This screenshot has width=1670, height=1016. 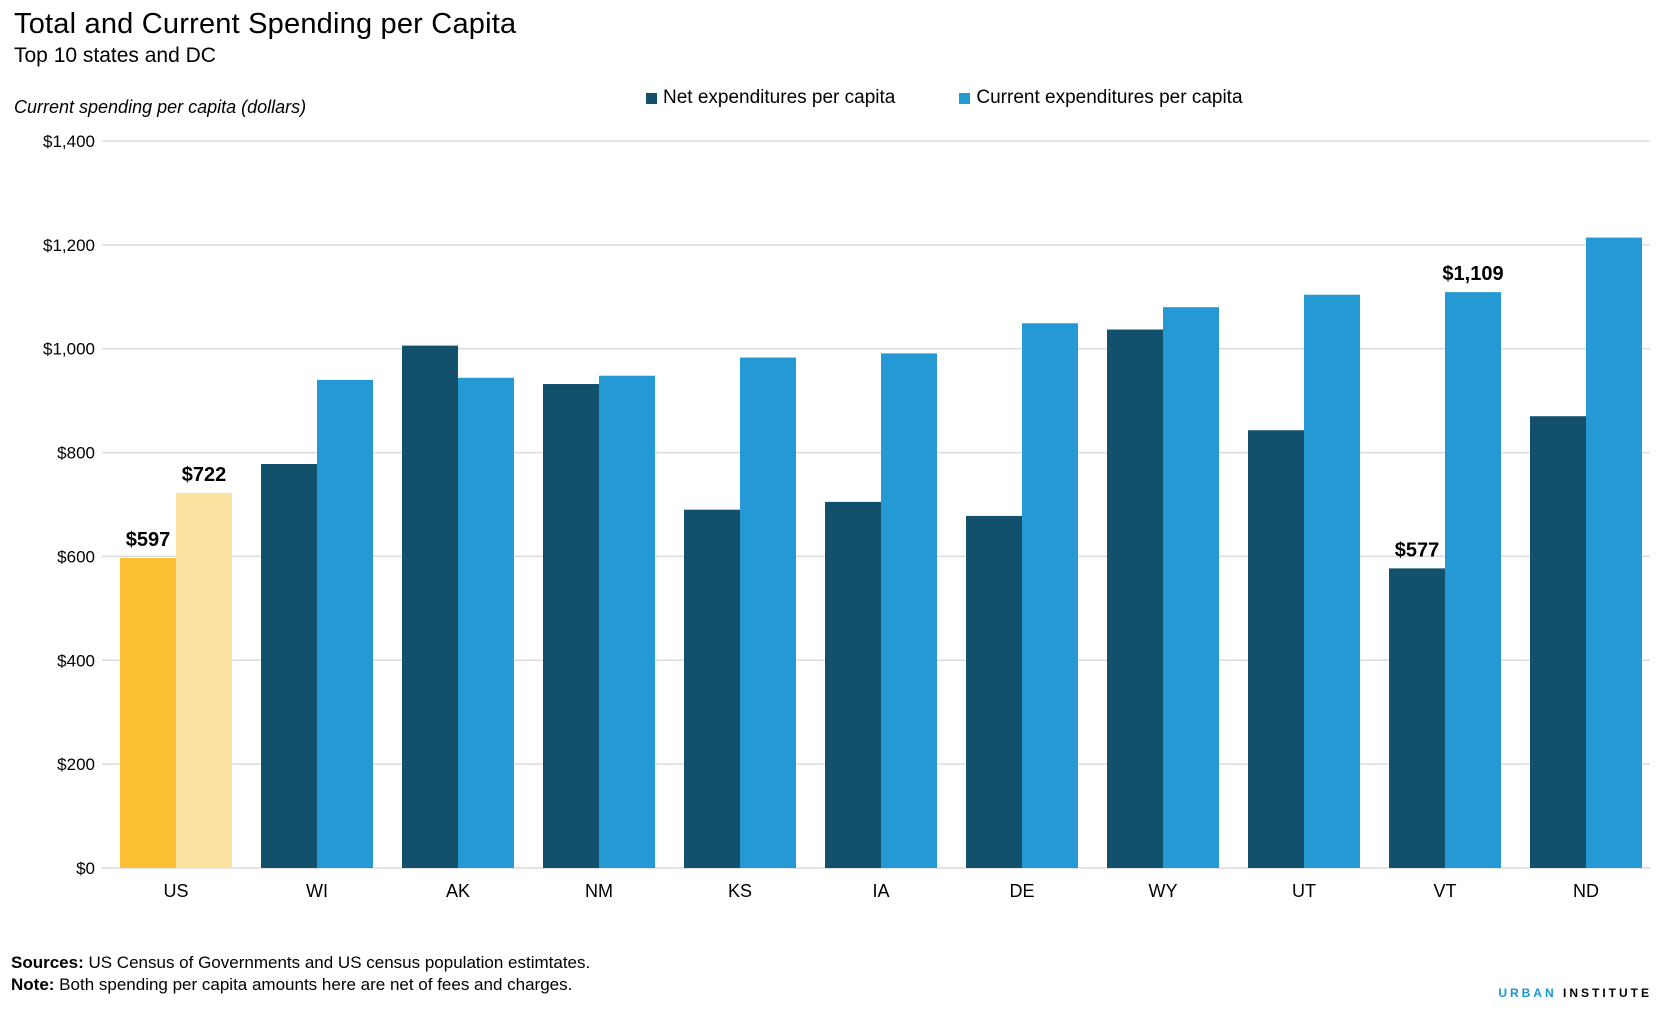 What do you see at coordinates (148, 712) in the screenshot?
I see `bar-us-net` at bounding box center [148, 712].